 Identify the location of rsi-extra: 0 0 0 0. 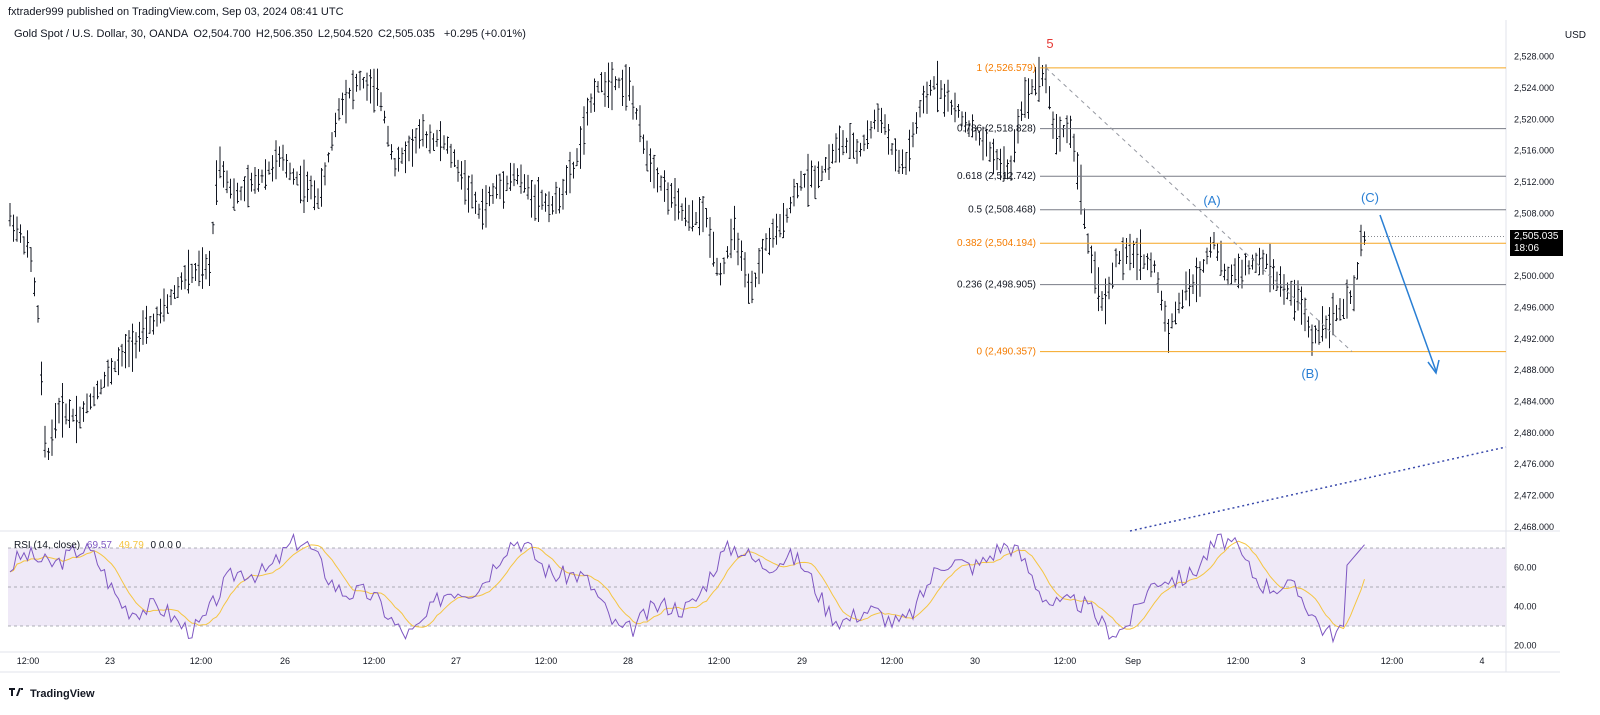
(166, 545).